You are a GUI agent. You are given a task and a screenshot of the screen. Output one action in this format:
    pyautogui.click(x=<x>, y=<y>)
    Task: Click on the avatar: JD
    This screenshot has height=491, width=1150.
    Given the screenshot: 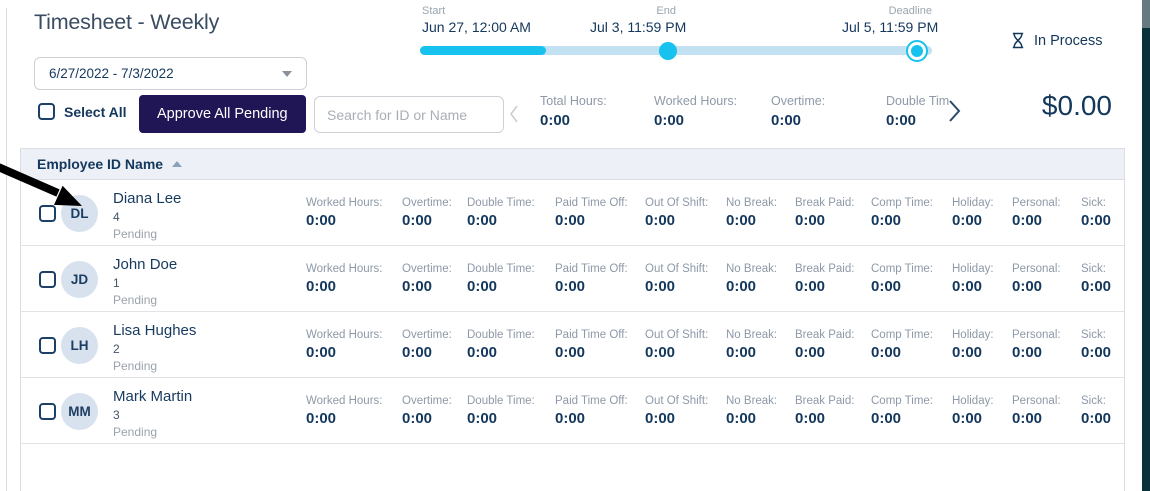 What is the action you would take?
    pyautogui.click(x=79, y=279)
    